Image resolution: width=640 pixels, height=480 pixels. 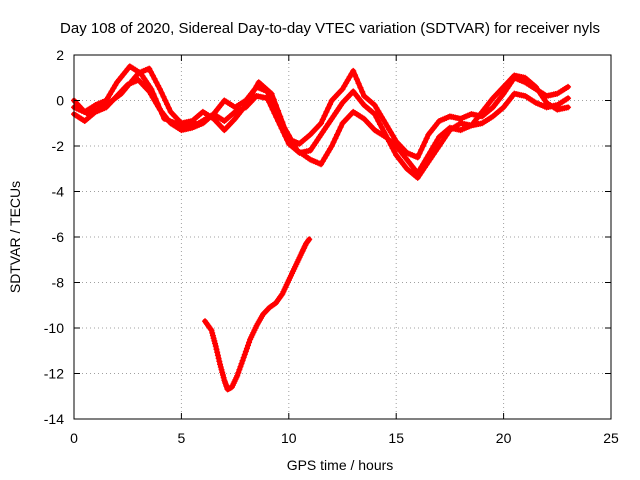 I want to click on x-tick-label: 0, so click(x=74, y=438).